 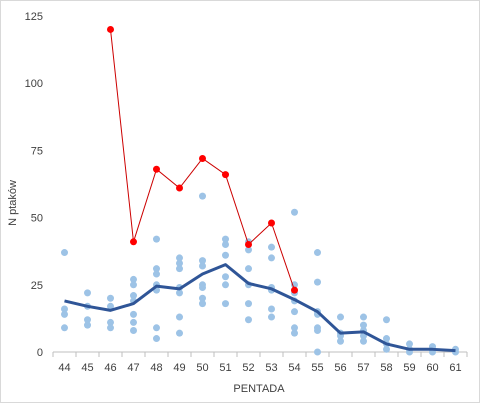 I want to click on x-tick-label: 50, so click(x=202, y=368).